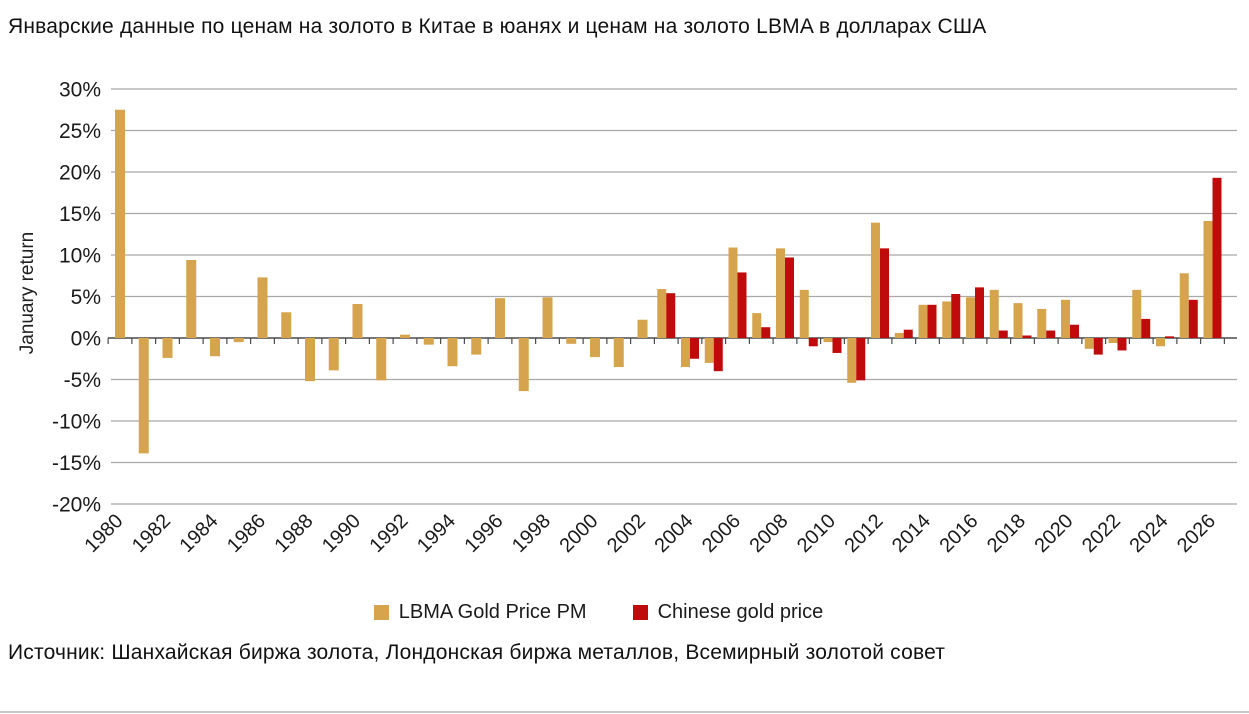 This screenshot has height=714, width=1249. Describe the element at coordinates (1193, 318) in the screenshot. I see `bar-chinese-2025` at that location.